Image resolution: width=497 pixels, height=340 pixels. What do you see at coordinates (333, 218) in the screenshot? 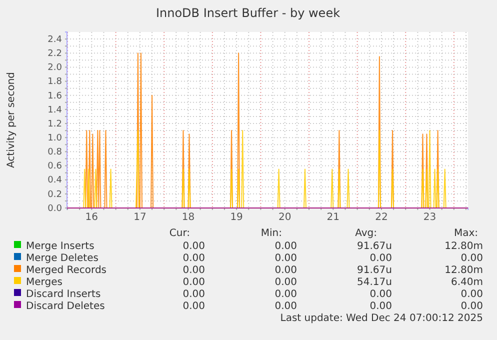
I see `x-tick-label: 21` at bounding box center [333, 218].